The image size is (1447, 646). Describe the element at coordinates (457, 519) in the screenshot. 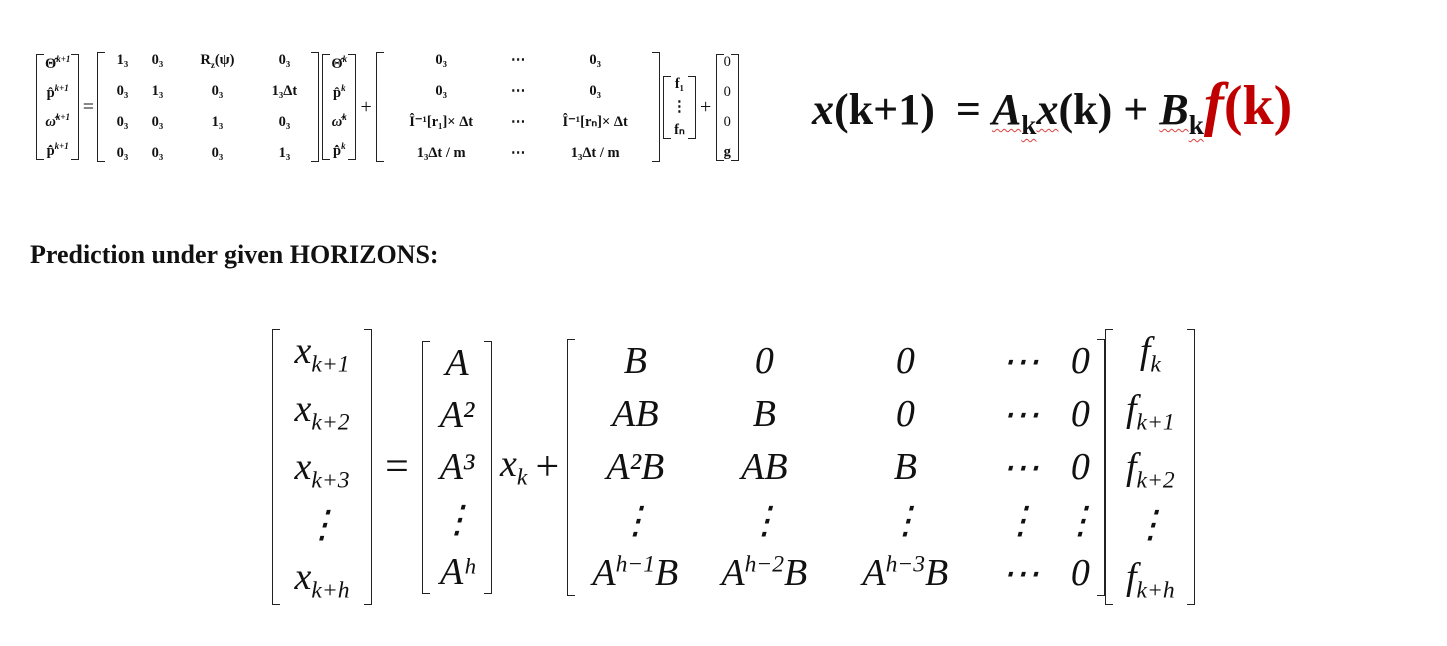

I see `A-power-entry: ⋮` at that location.